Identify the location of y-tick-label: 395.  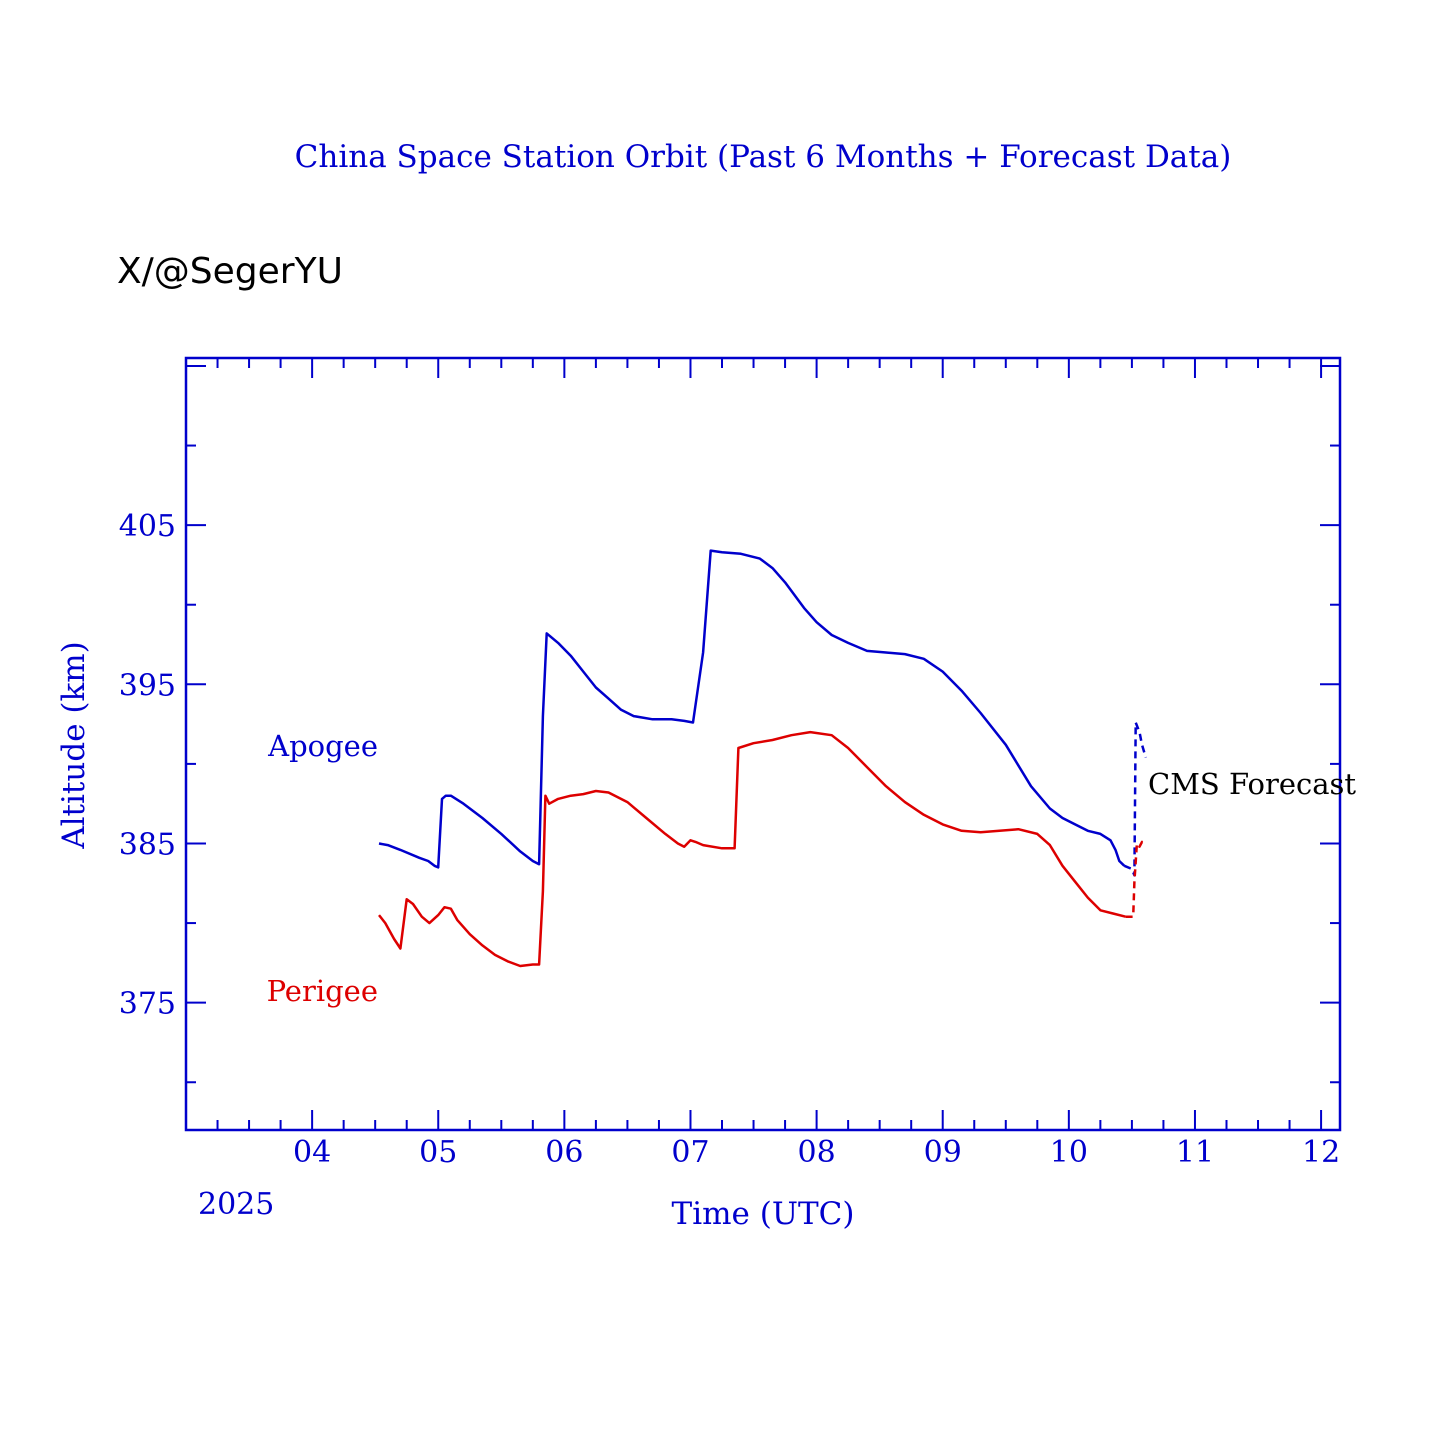
(147, 685).